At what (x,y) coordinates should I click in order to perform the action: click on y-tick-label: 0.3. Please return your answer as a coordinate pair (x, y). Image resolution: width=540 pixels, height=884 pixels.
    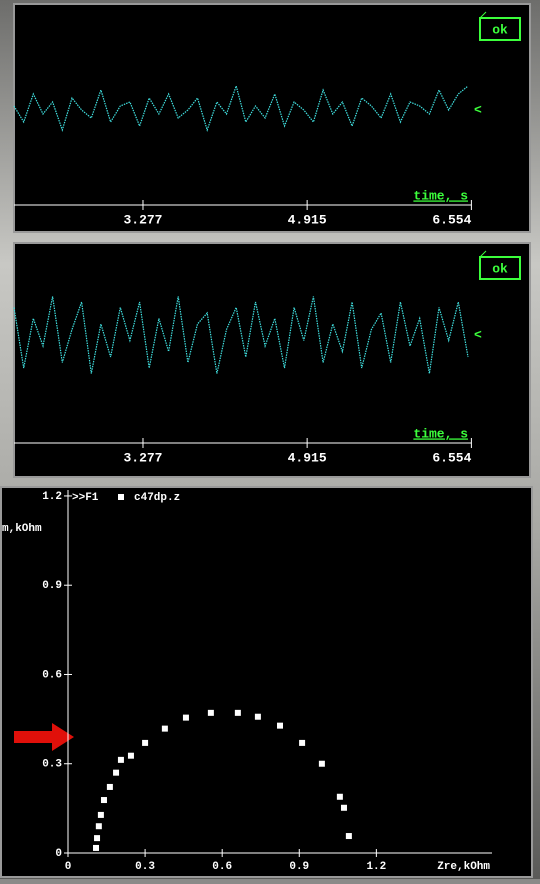
    Looking at the image, I should click on (52, 765).